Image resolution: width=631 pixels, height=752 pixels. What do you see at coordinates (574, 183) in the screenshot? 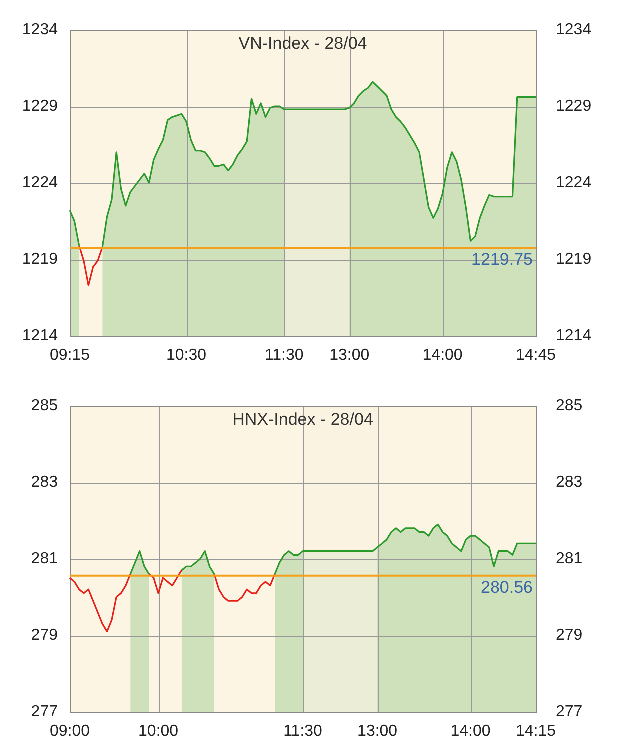
I see `y2-tick-label: 1224` at bounding box center [574, 183].